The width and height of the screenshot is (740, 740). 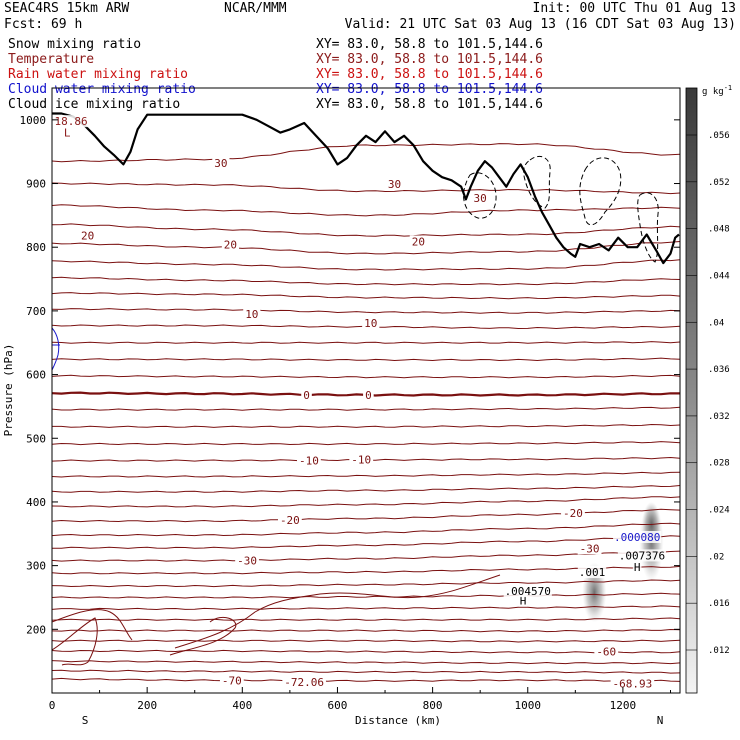 I want to click on contour-label: -20, so click(x=573, y=513).